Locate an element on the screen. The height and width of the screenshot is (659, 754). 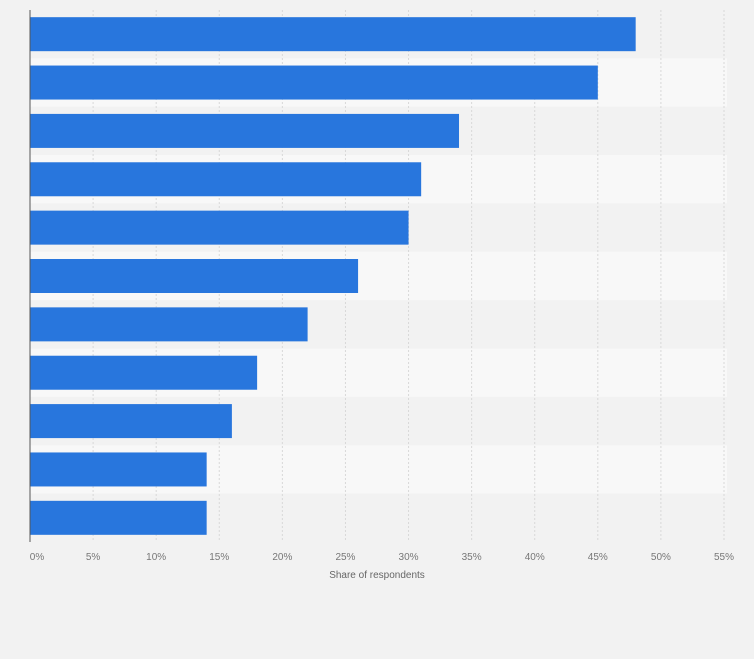
x-tick-label: 50% is located at coordinates (661, 557).